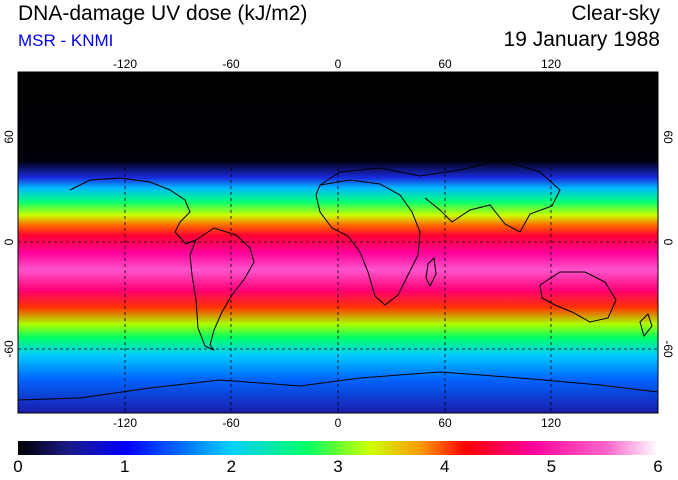 The width and height of the screenshot is (678, 480). What do you see at coordinates (551, 64) in the screenshot?
I see `lon-tick-top: 120` at bounding box center [551, 64].